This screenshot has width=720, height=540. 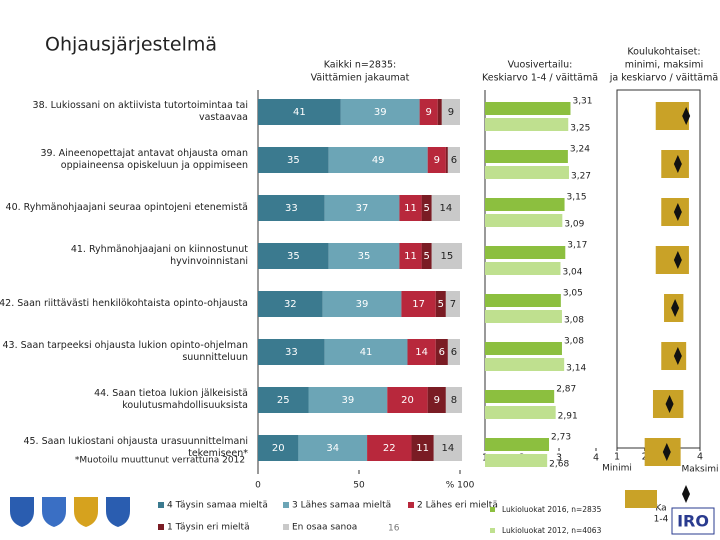 I want to click on value-label: 2,73, so click(x=561, y=438).